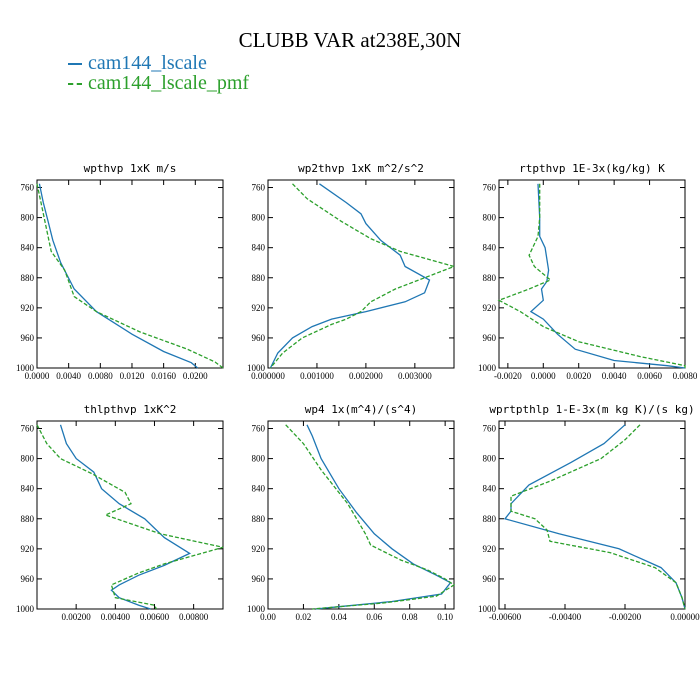  I want to click on panel-title: thlpthvp 1xK^2, so click(130, 409).